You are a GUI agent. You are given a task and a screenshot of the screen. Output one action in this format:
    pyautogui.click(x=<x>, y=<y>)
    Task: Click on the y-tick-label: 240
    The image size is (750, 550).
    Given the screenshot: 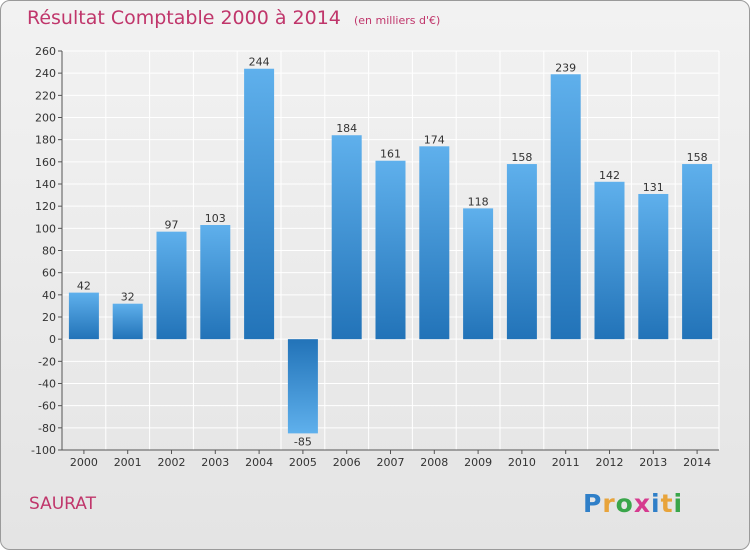 What is the action you would take?
    pyautogui.click(x=45, y=73)
    